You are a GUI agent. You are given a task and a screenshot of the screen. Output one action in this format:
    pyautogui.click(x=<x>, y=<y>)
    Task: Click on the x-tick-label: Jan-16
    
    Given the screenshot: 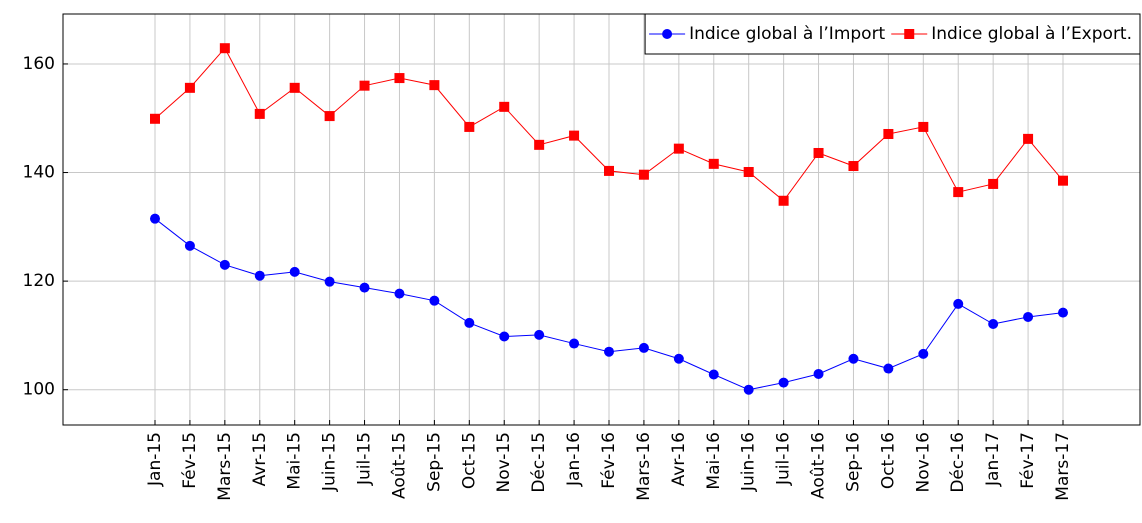 What is the action you would take?
    pyautogui.click(x=574, y=459)
    